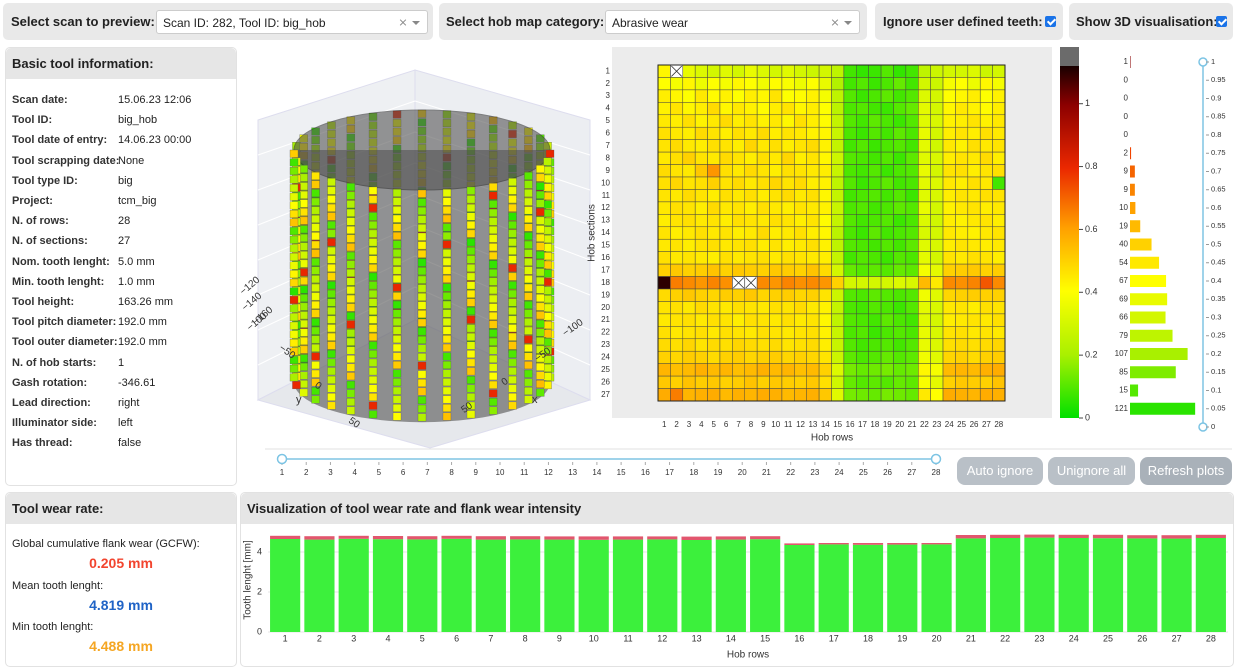 The width and height of the screenshot is (1237, 669). Describe the element at coordinates (1218, 152) in the screenshot. I see `y-tick-label: 0.75` at that location.